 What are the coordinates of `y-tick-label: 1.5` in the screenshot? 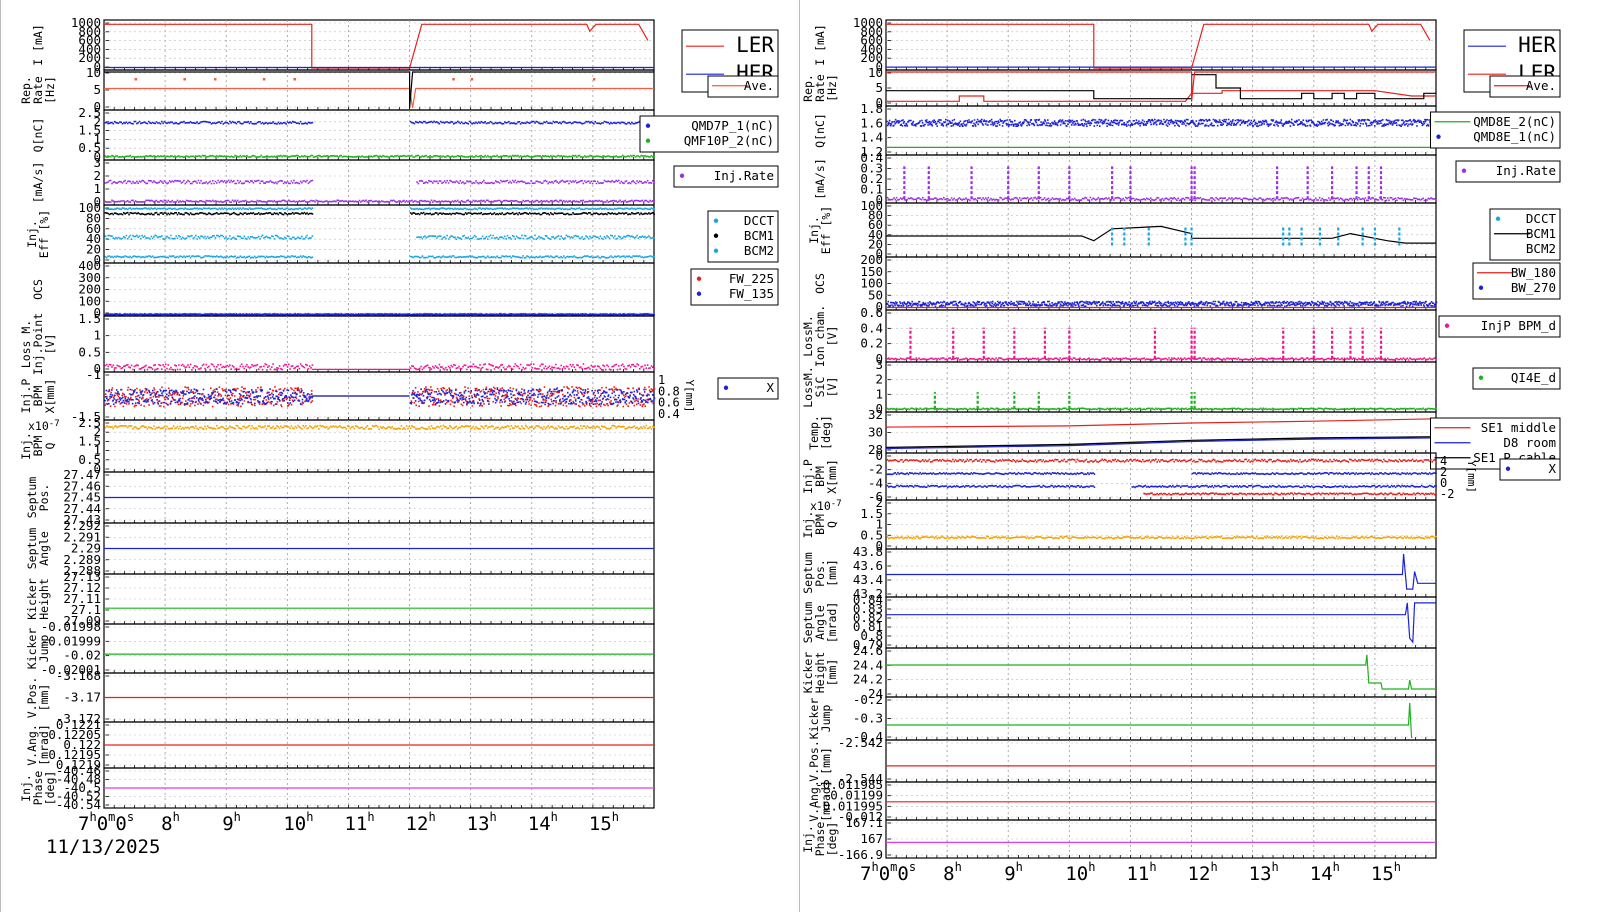 It's located at (871, 513).